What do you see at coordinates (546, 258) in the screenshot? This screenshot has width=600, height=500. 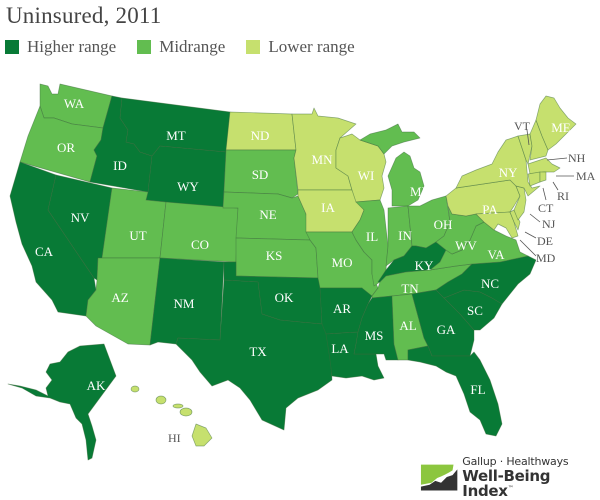 I see `label-md: MD` at bounding box center [546, 258].